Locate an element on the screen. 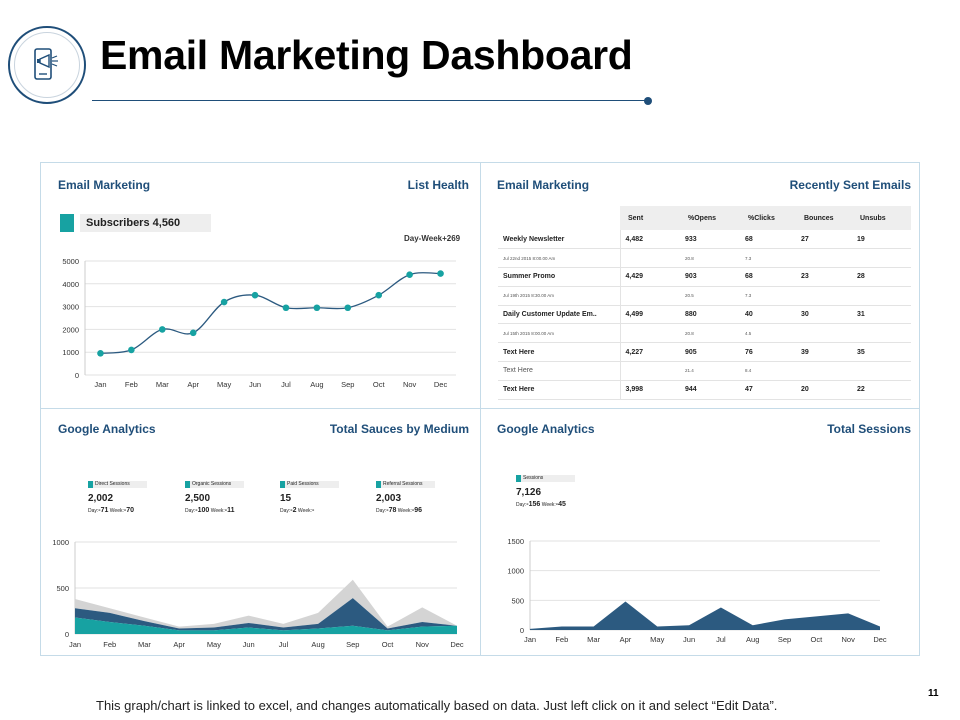 Image resolution: width=960 pixels, height=720 pixels. list-health-panel-right-title: List Health is located at coordinates (438, 185).